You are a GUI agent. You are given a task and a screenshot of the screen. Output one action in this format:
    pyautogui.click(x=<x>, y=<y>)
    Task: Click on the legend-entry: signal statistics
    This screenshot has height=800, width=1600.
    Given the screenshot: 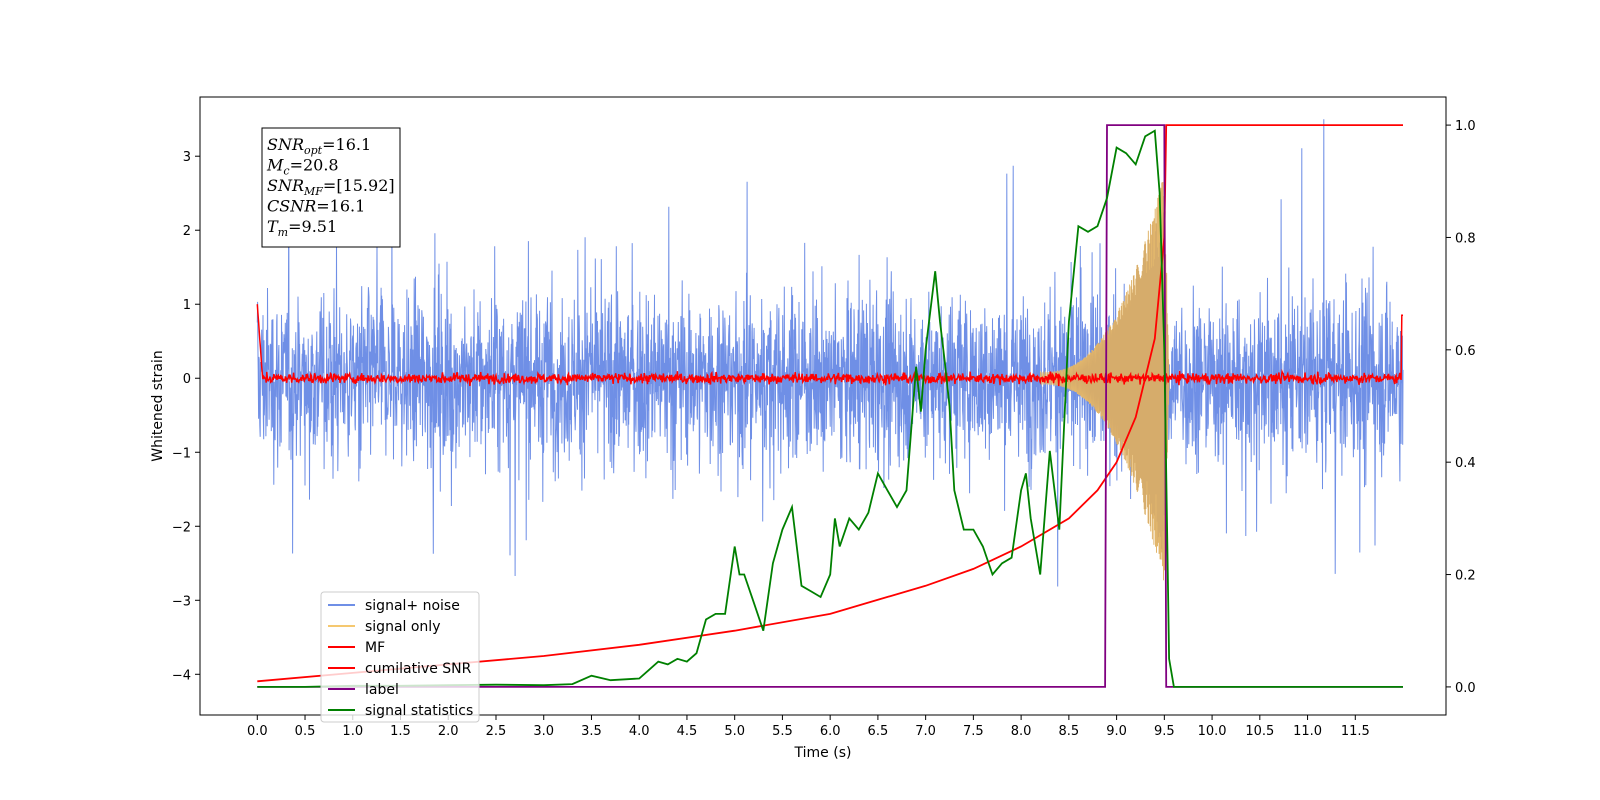 What is the action you would take?
    pyautogui.click(x=419, y=711)
    